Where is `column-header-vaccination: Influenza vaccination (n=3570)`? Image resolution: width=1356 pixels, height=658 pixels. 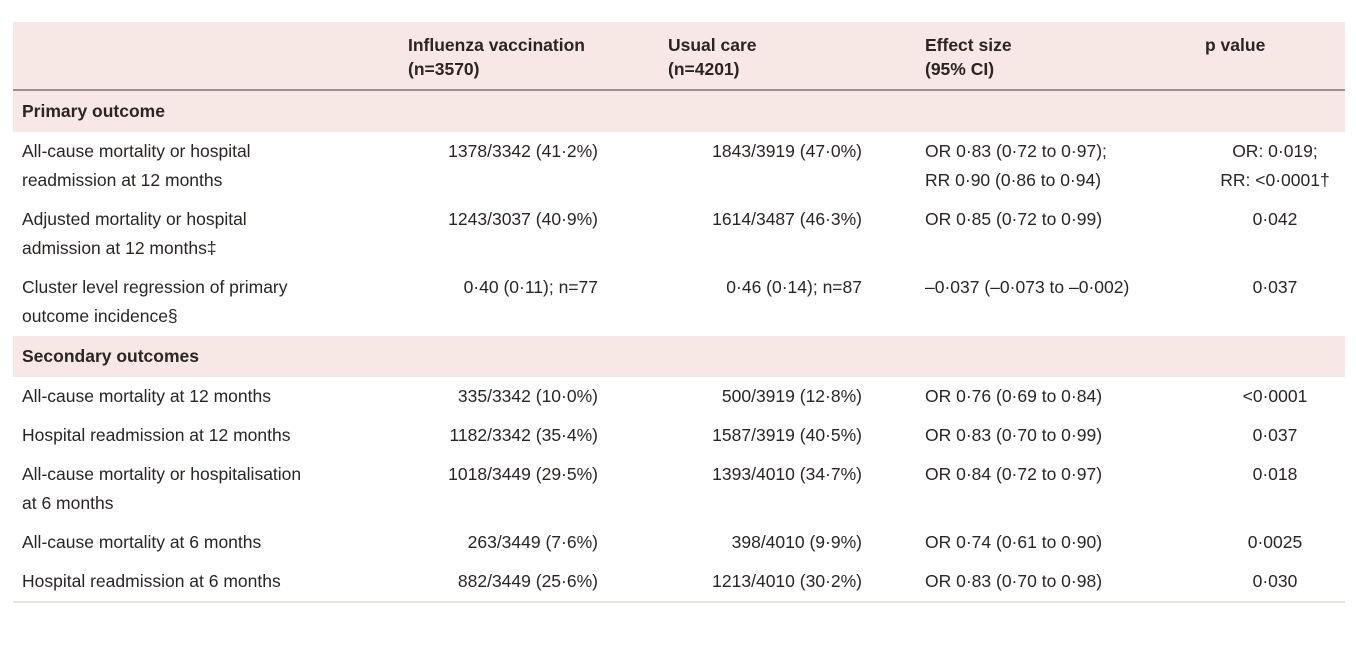
column-header-vaccination: Influenza vaccination (n=3570) is located at coordinates (496, 57).